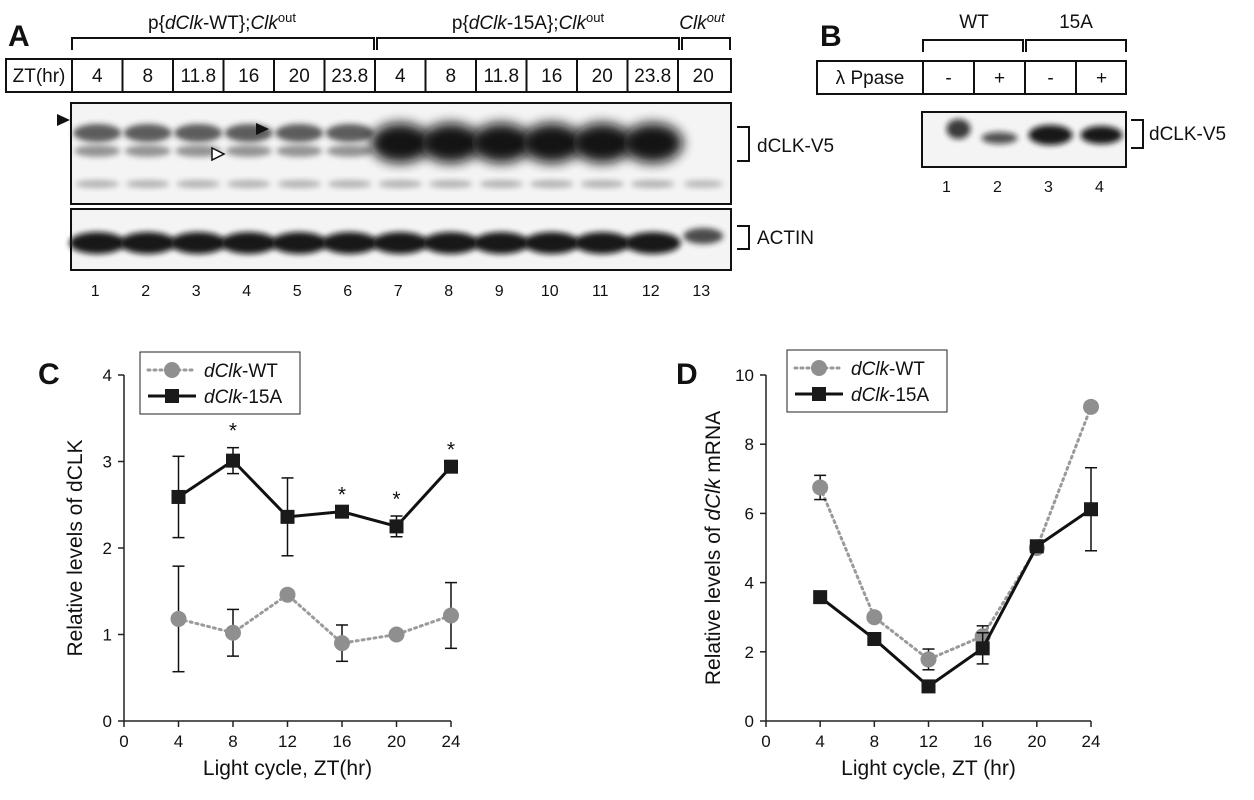 The image size is (1254, 800). What do you see at coordinates (198, 76) in the screenshot?
I see `zt-cell: 11.8` at bounding box center [198, 76].